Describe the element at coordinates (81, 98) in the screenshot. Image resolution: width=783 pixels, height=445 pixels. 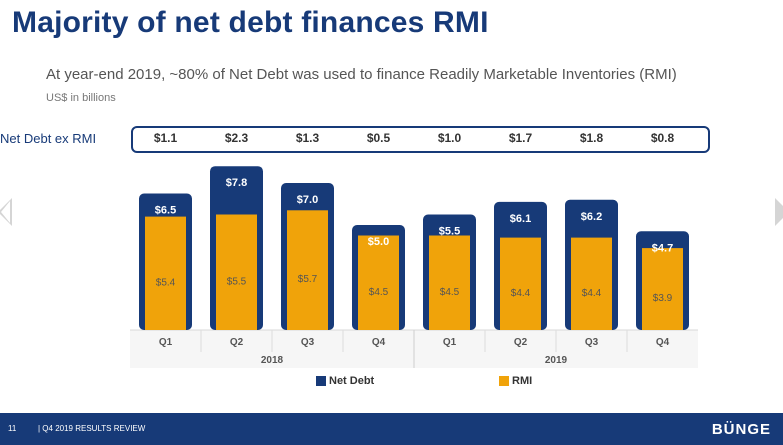
I see `units-label: US$ in billions` at that location.